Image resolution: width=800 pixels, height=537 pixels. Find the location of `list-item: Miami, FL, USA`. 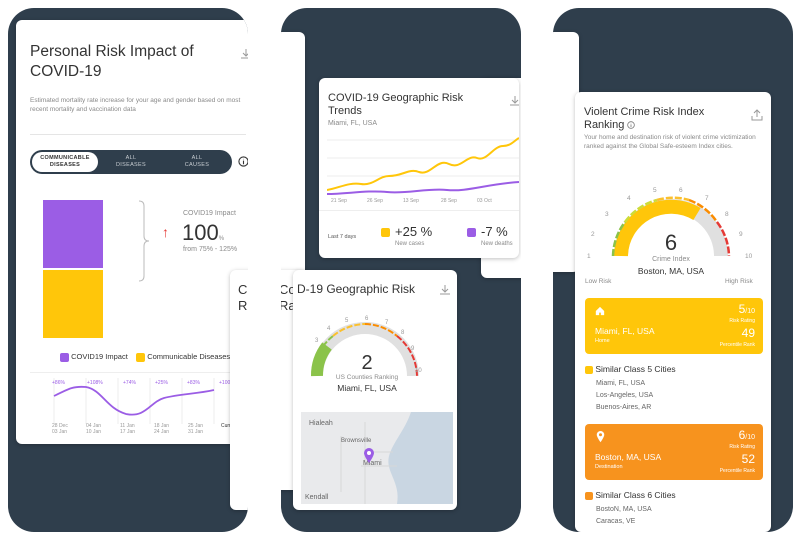

list-item: Miami, FL, USA is located at coordinates (621, 383).